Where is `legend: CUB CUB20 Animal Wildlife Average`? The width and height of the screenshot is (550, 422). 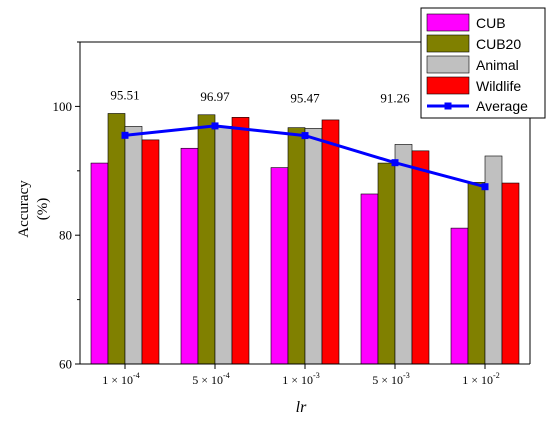 legend: CUB CUB20 Animal Wildlife Average is located at coordinates (483, 63).